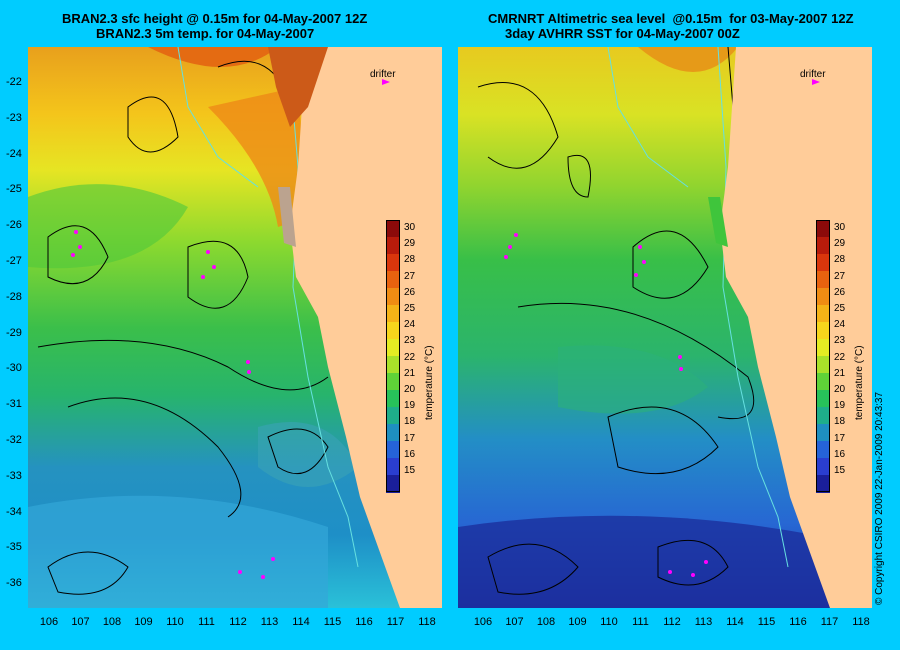  I want to click on x-tick-label: 108, so click(546, 622).